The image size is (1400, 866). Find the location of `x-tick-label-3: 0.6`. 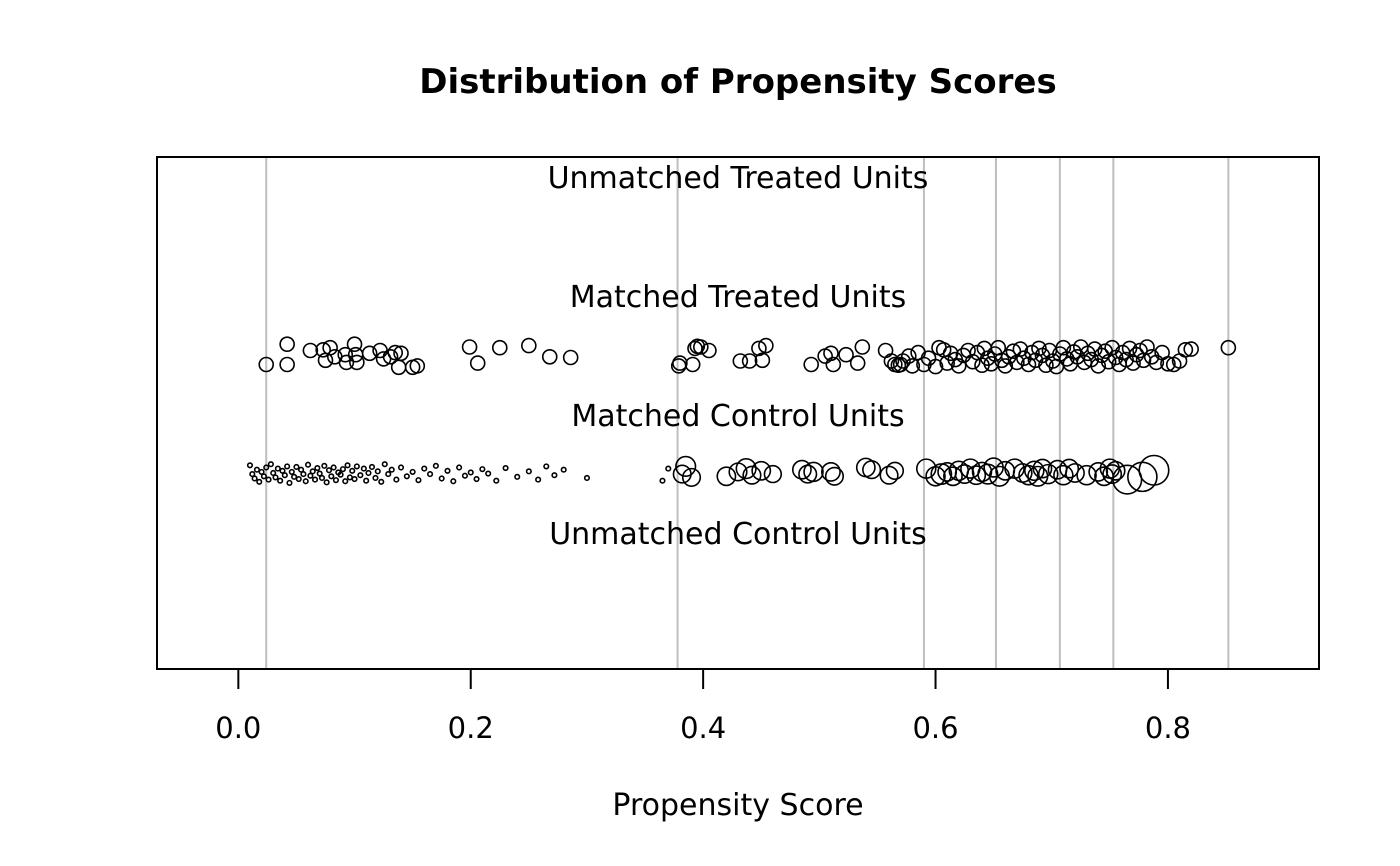

x-tick-label-3: 0.6 is located at coordinates (935, 728).